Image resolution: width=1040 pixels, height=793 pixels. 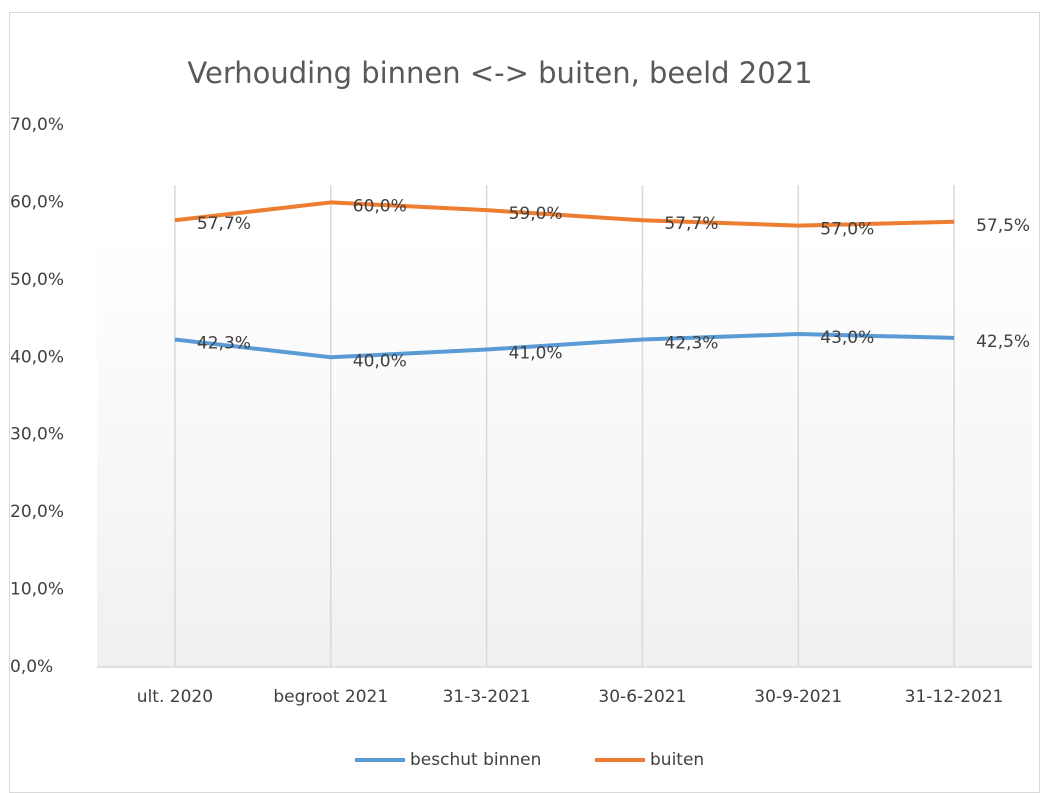 I want to click on x-tick-label: 30-9-2021, so click(x=798, y=697).